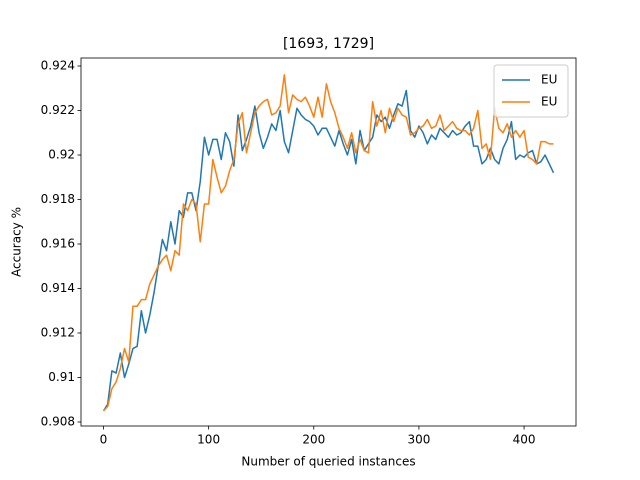 This screenshot has height=480, width=640. Describe the element at coordinates (313, 440) in the screenshot. I see `x-tick-label: 200` at that location.